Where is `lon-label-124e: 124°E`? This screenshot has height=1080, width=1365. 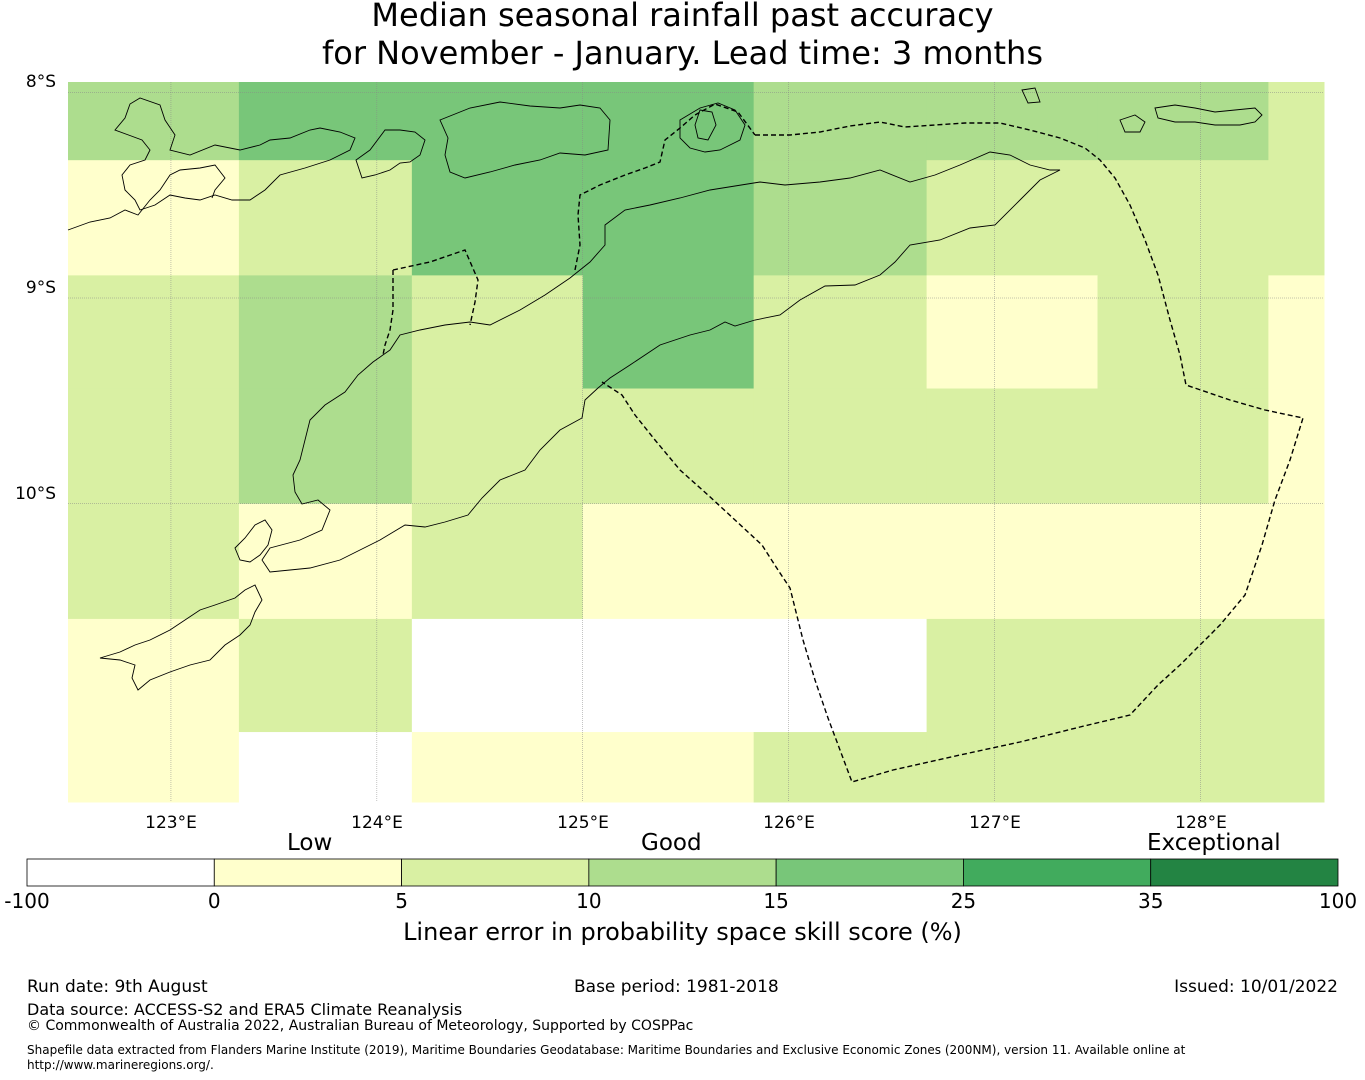 lon-label-124e: 124°E is located at coordinates (377, 823).